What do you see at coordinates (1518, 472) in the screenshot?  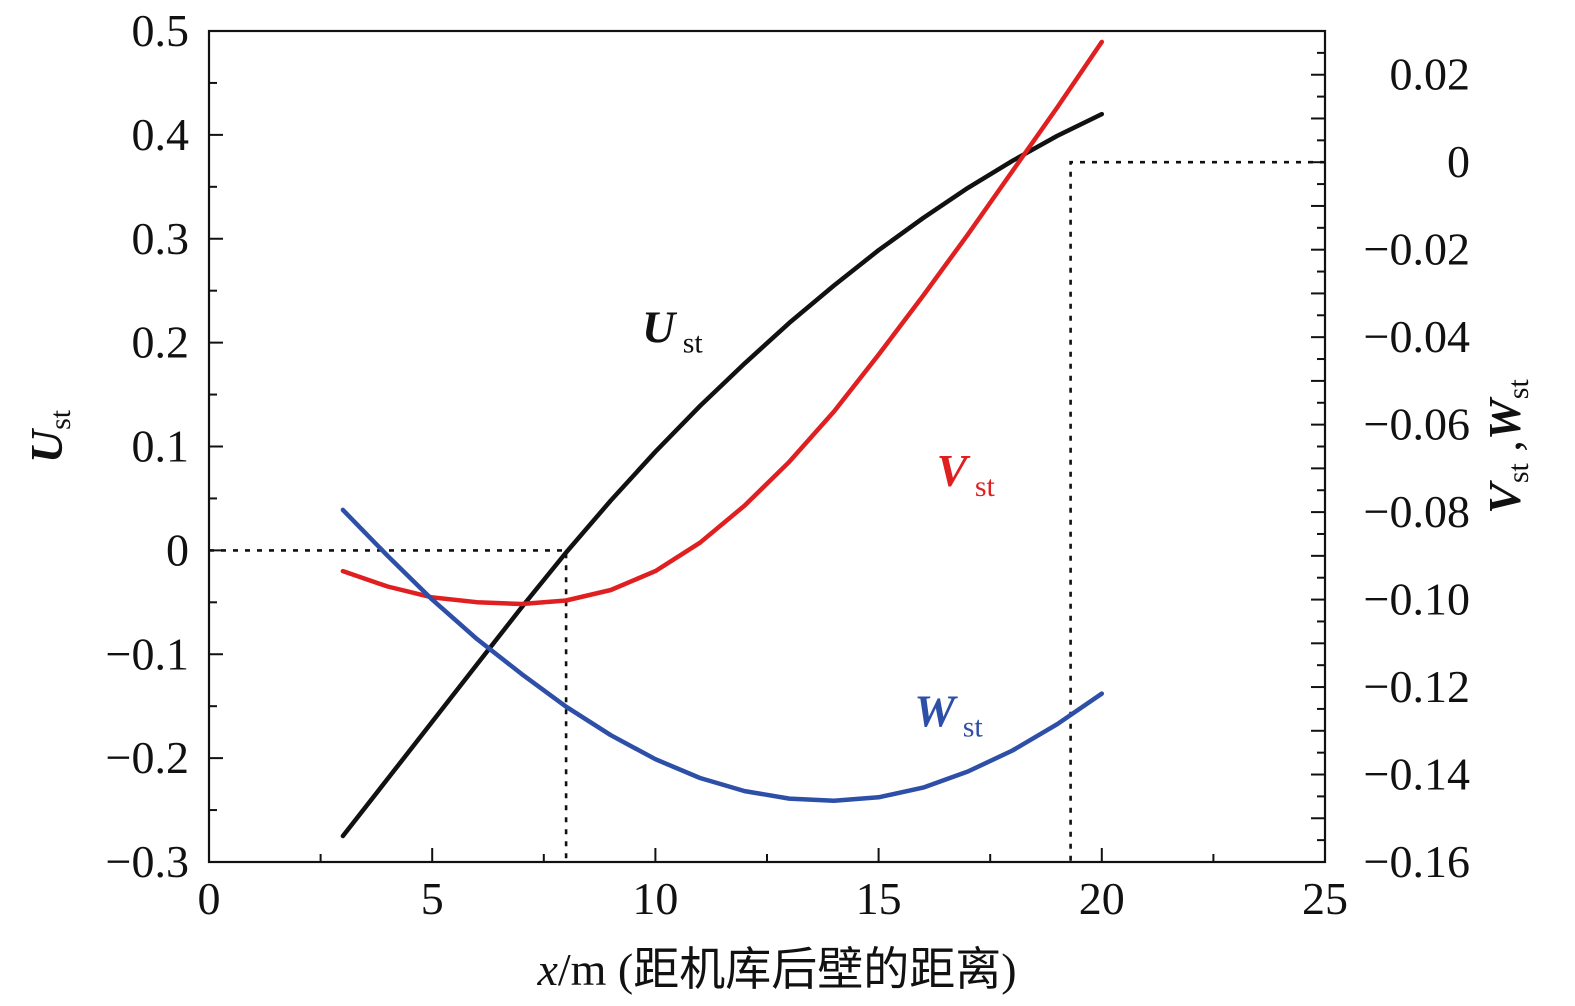 I see `y-right-title-sub1: st` at bounding box center [1518, 472].